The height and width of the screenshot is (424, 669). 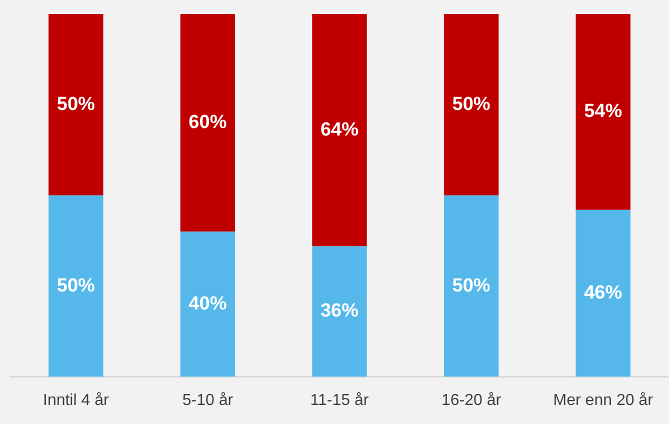 I want to click on data-label: 40%, so click(x=207, y=303).